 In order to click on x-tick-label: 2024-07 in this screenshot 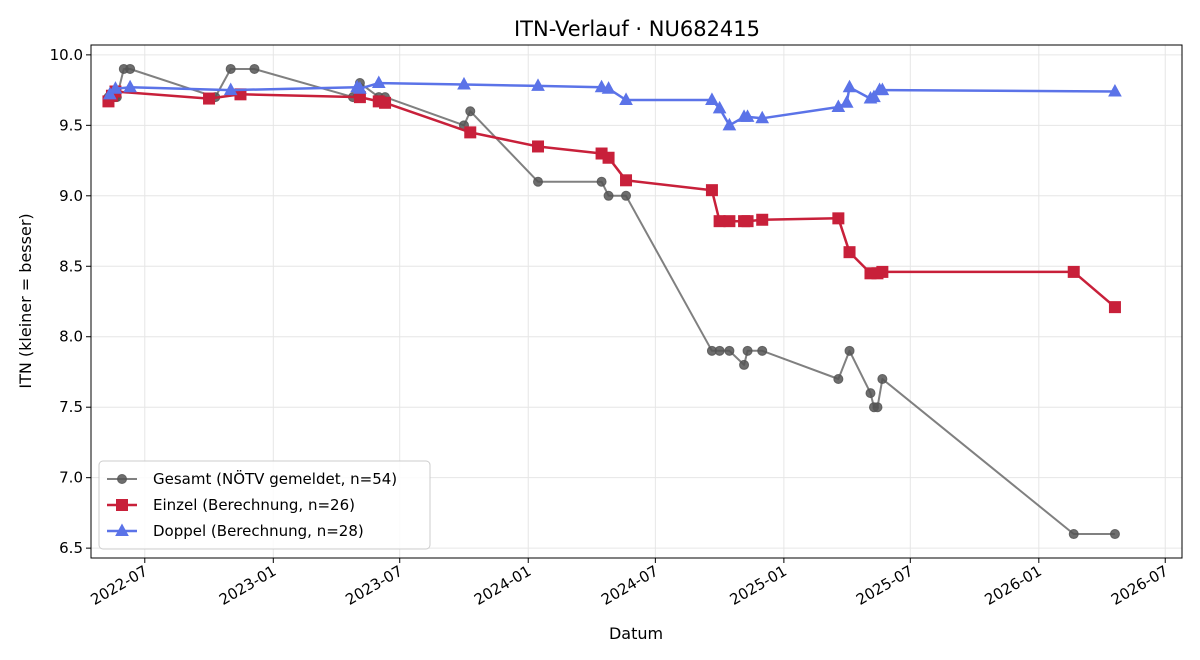, I will do `click(629, 585)`.